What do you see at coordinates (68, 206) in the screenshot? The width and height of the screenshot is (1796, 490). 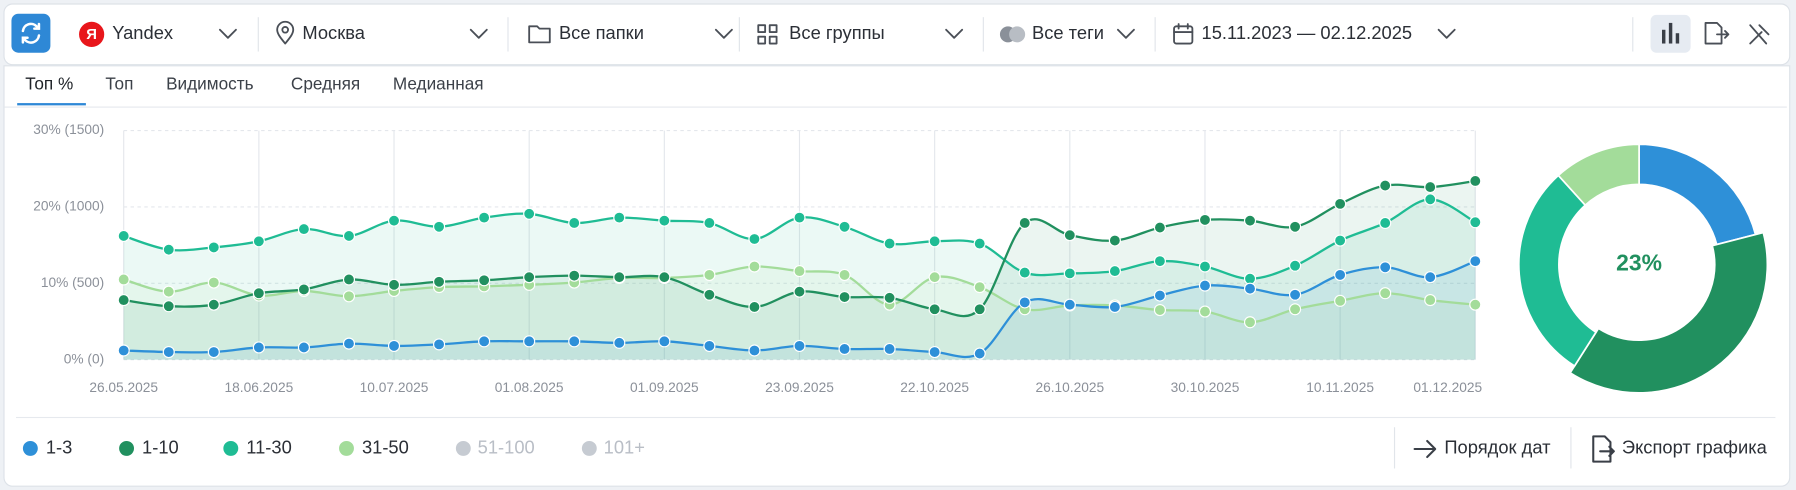 I see `y-tick-label: 20% (1000)` at bounding box center [68, 206].